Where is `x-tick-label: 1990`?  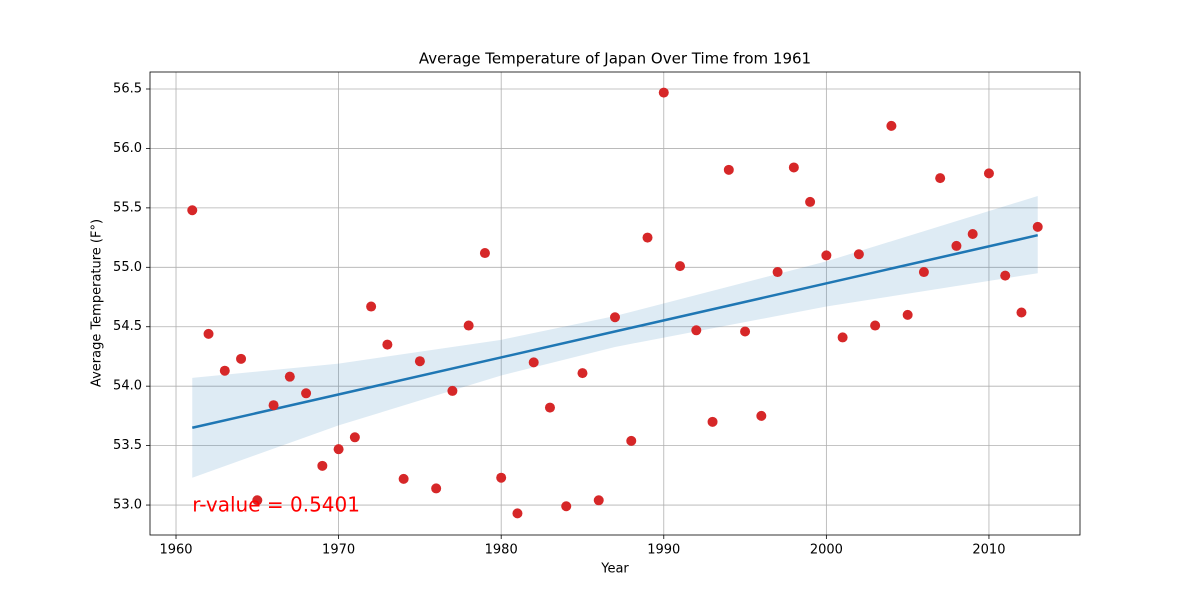
x-tick-label: 1990 is located at coordinates (663, 550).